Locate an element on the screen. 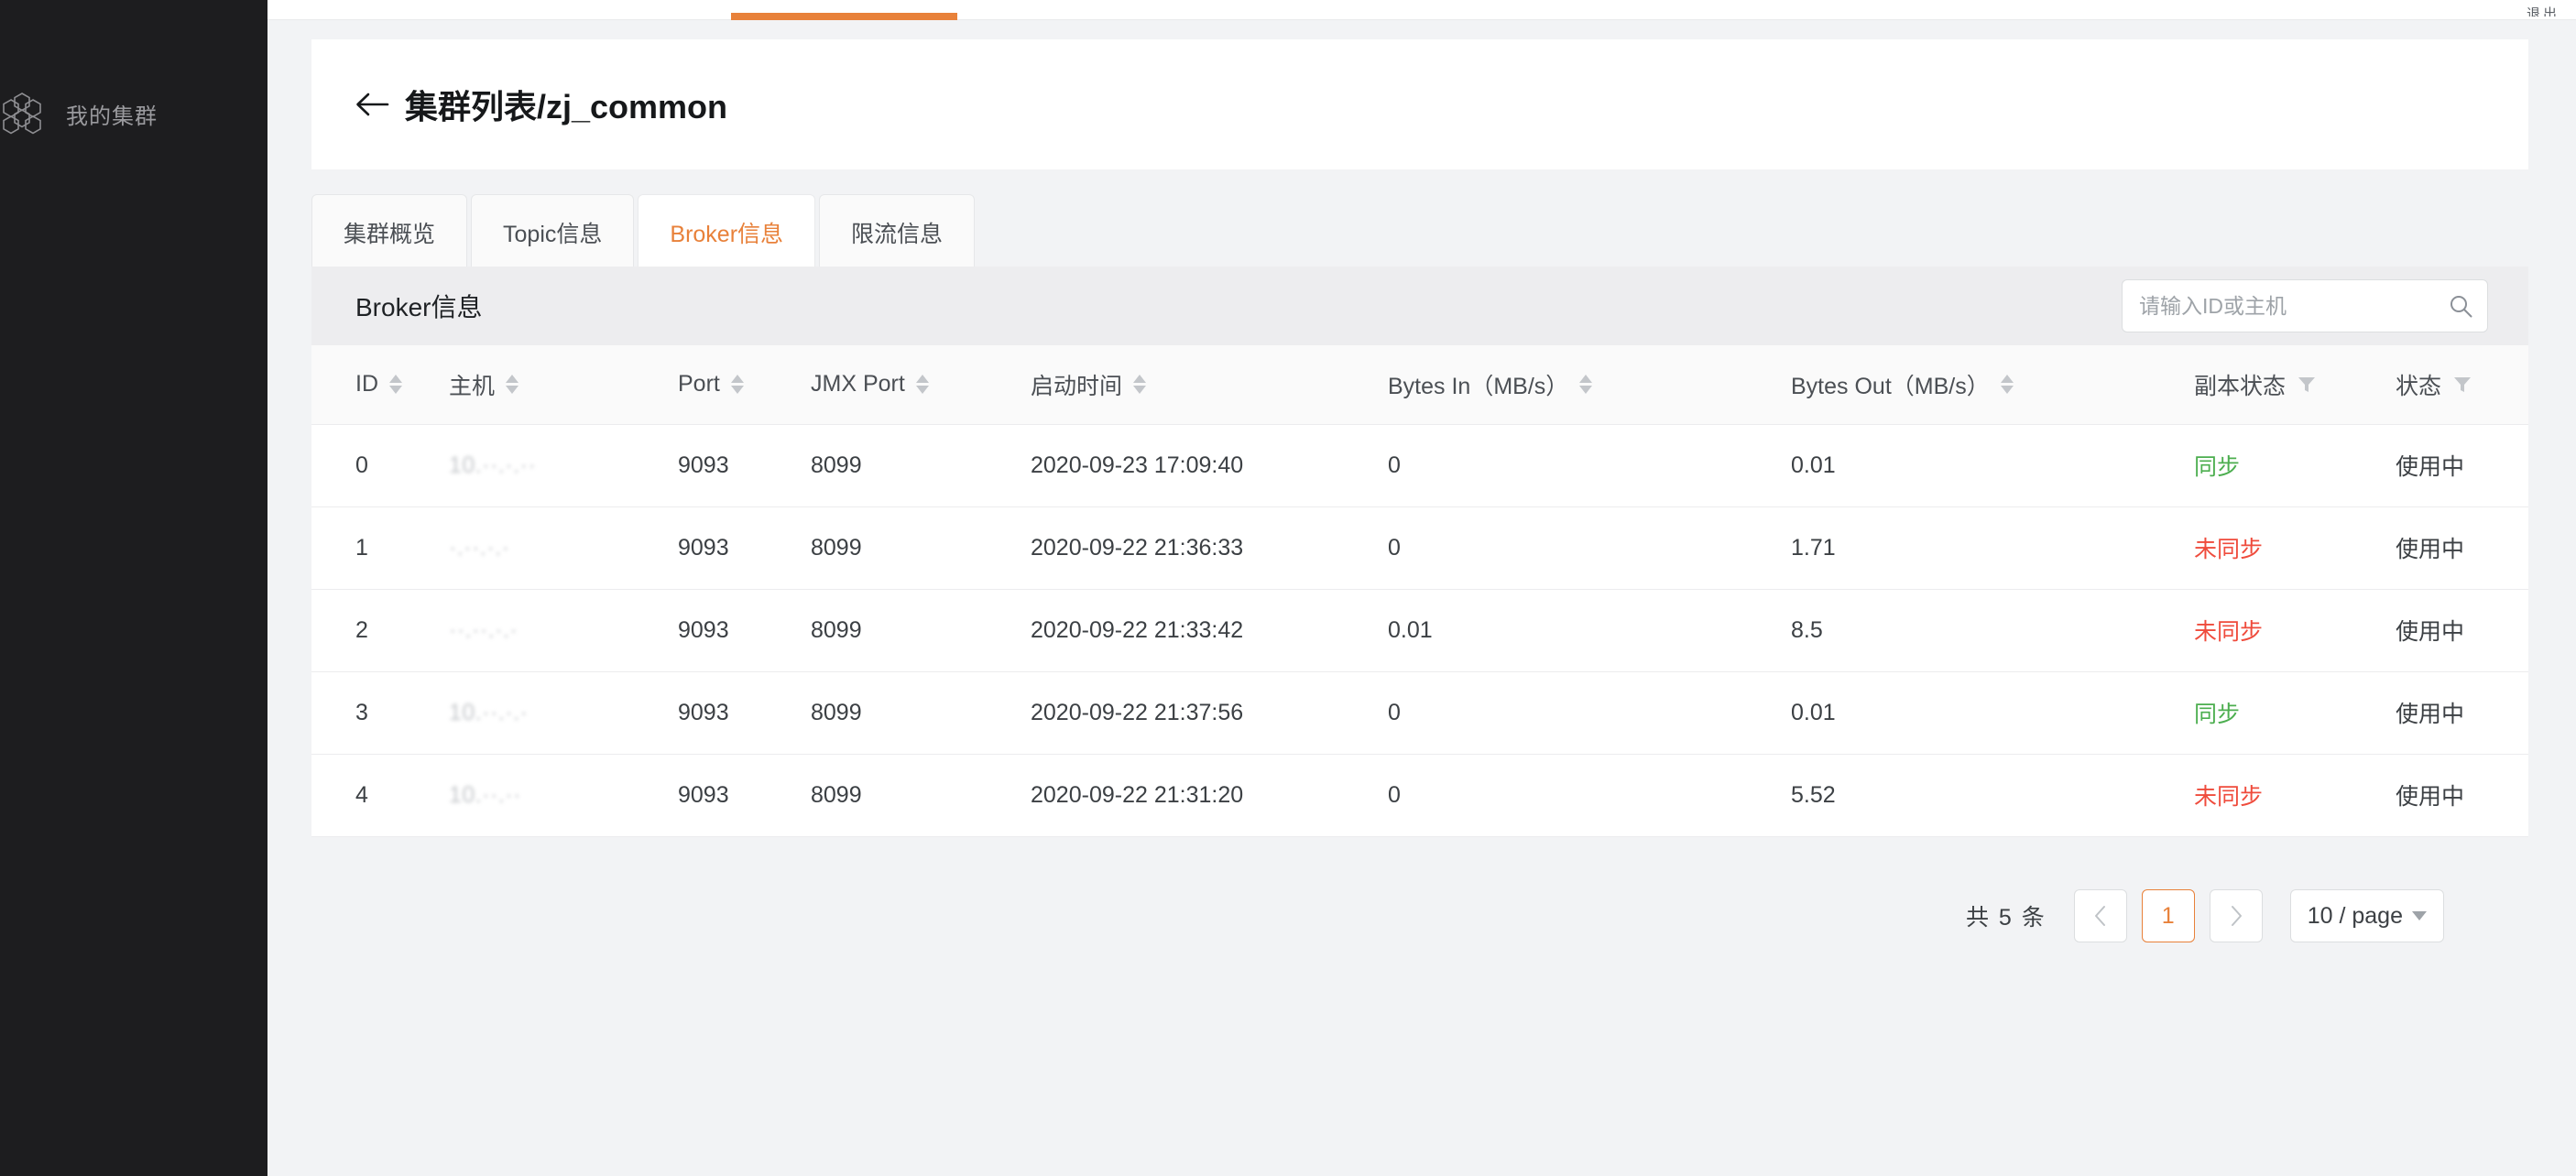 The height and width of the screenshot is (1176, 2576). column-label: Bytes In（MB/s） is located at coordinates (1479, 386).